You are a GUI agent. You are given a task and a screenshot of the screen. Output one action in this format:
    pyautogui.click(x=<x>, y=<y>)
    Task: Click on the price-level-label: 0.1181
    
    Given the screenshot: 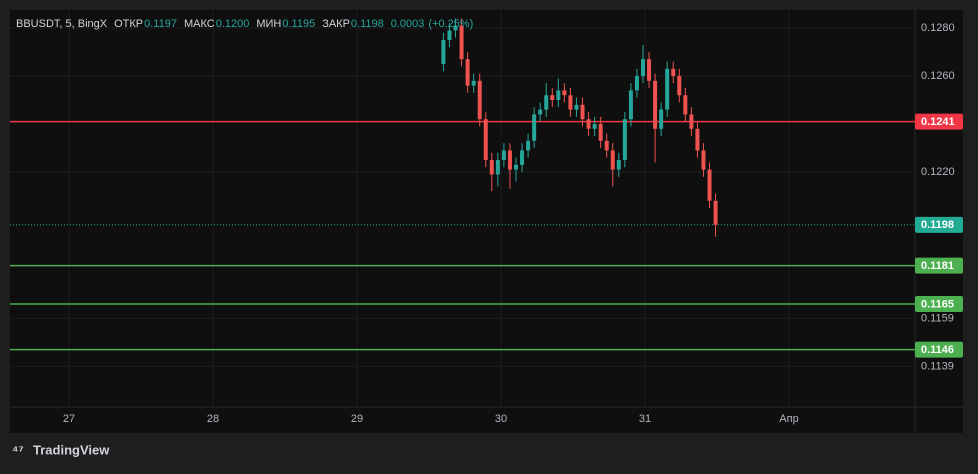 What is the action you would take?
    pyautogui.click(x=937, y=266)
    